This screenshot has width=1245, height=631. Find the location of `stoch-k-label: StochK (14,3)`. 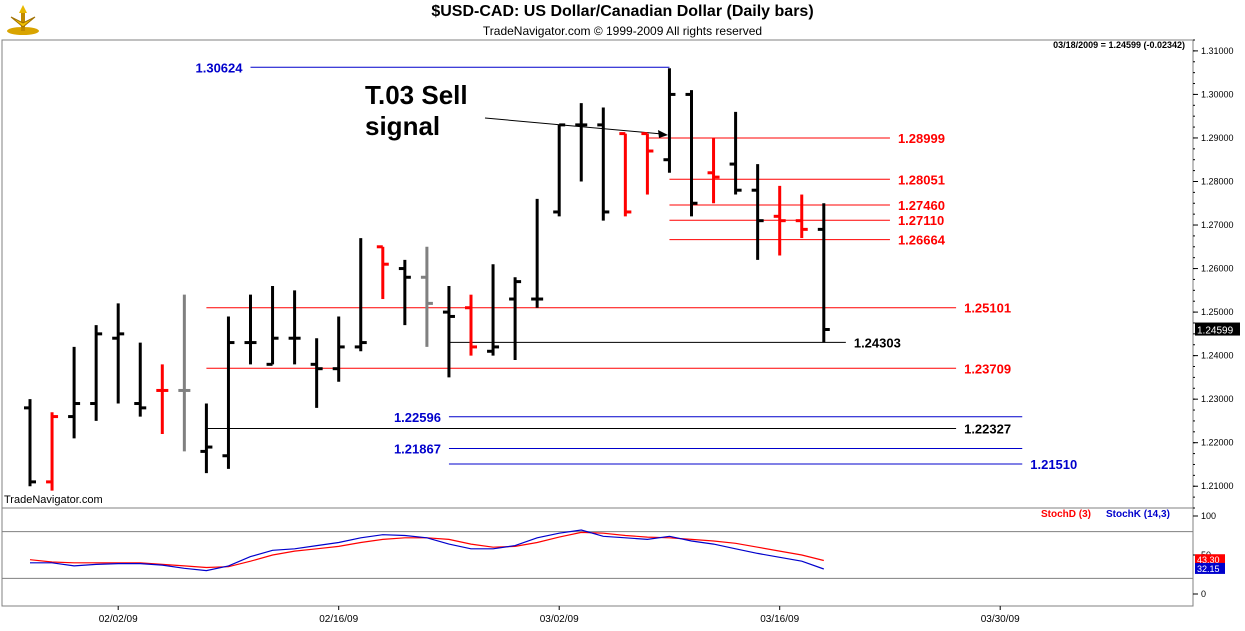

stoch-k-label: StochK (14,3) is located at coordinates (1138, 514).